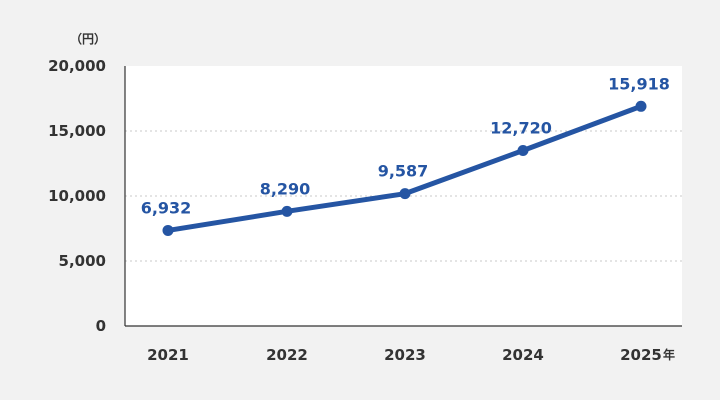 This screenshot has height=400, width=720. What do you see at coordinates (669, 354) in the screenshot?
I see `x-axis-unit-suffix: 年` at bounding box center [669, 354].